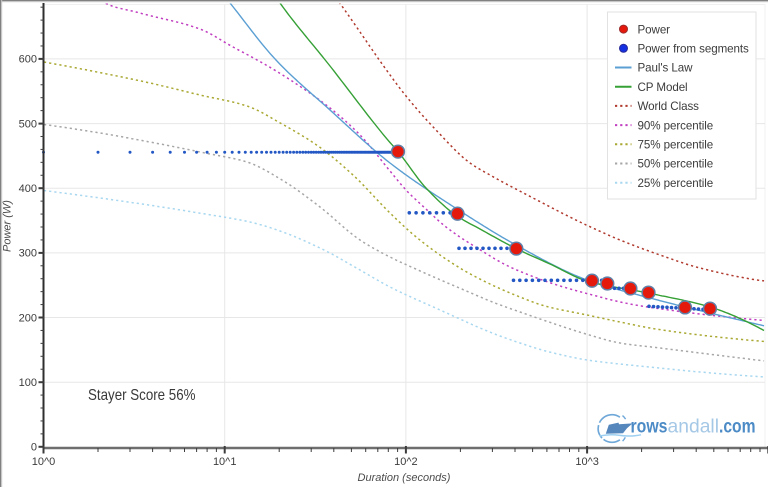  I want to click on svg-text: 10^1, so click(225, 462).